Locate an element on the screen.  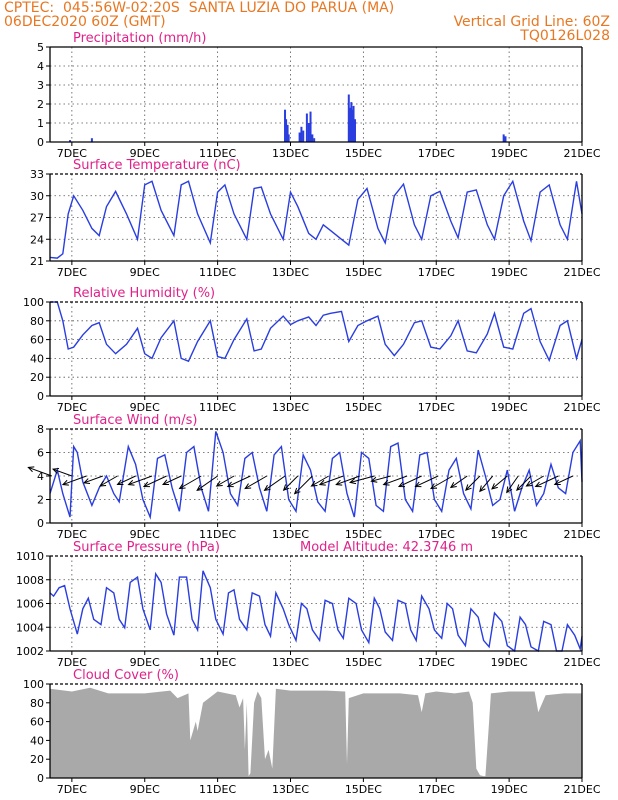
panel-annotation: Model Altitude: 42.3746 m is located at coordinates (386, 547).